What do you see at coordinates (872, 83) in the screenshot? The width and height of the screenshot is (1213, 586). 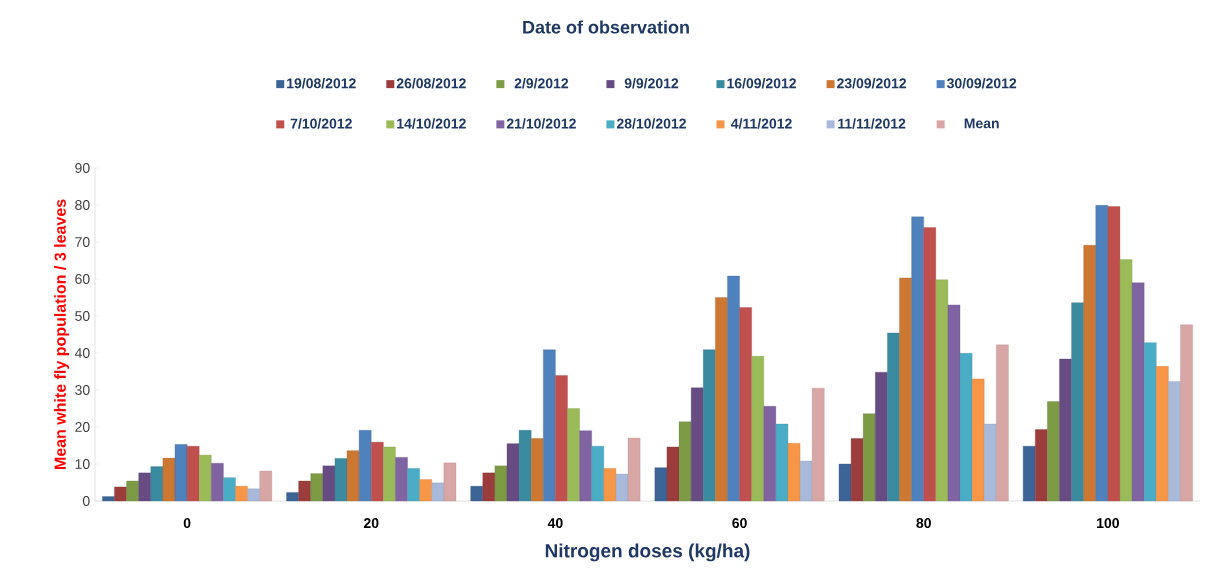 I see `legend-label: 23/09/2012` at bounding box center [872, 83].